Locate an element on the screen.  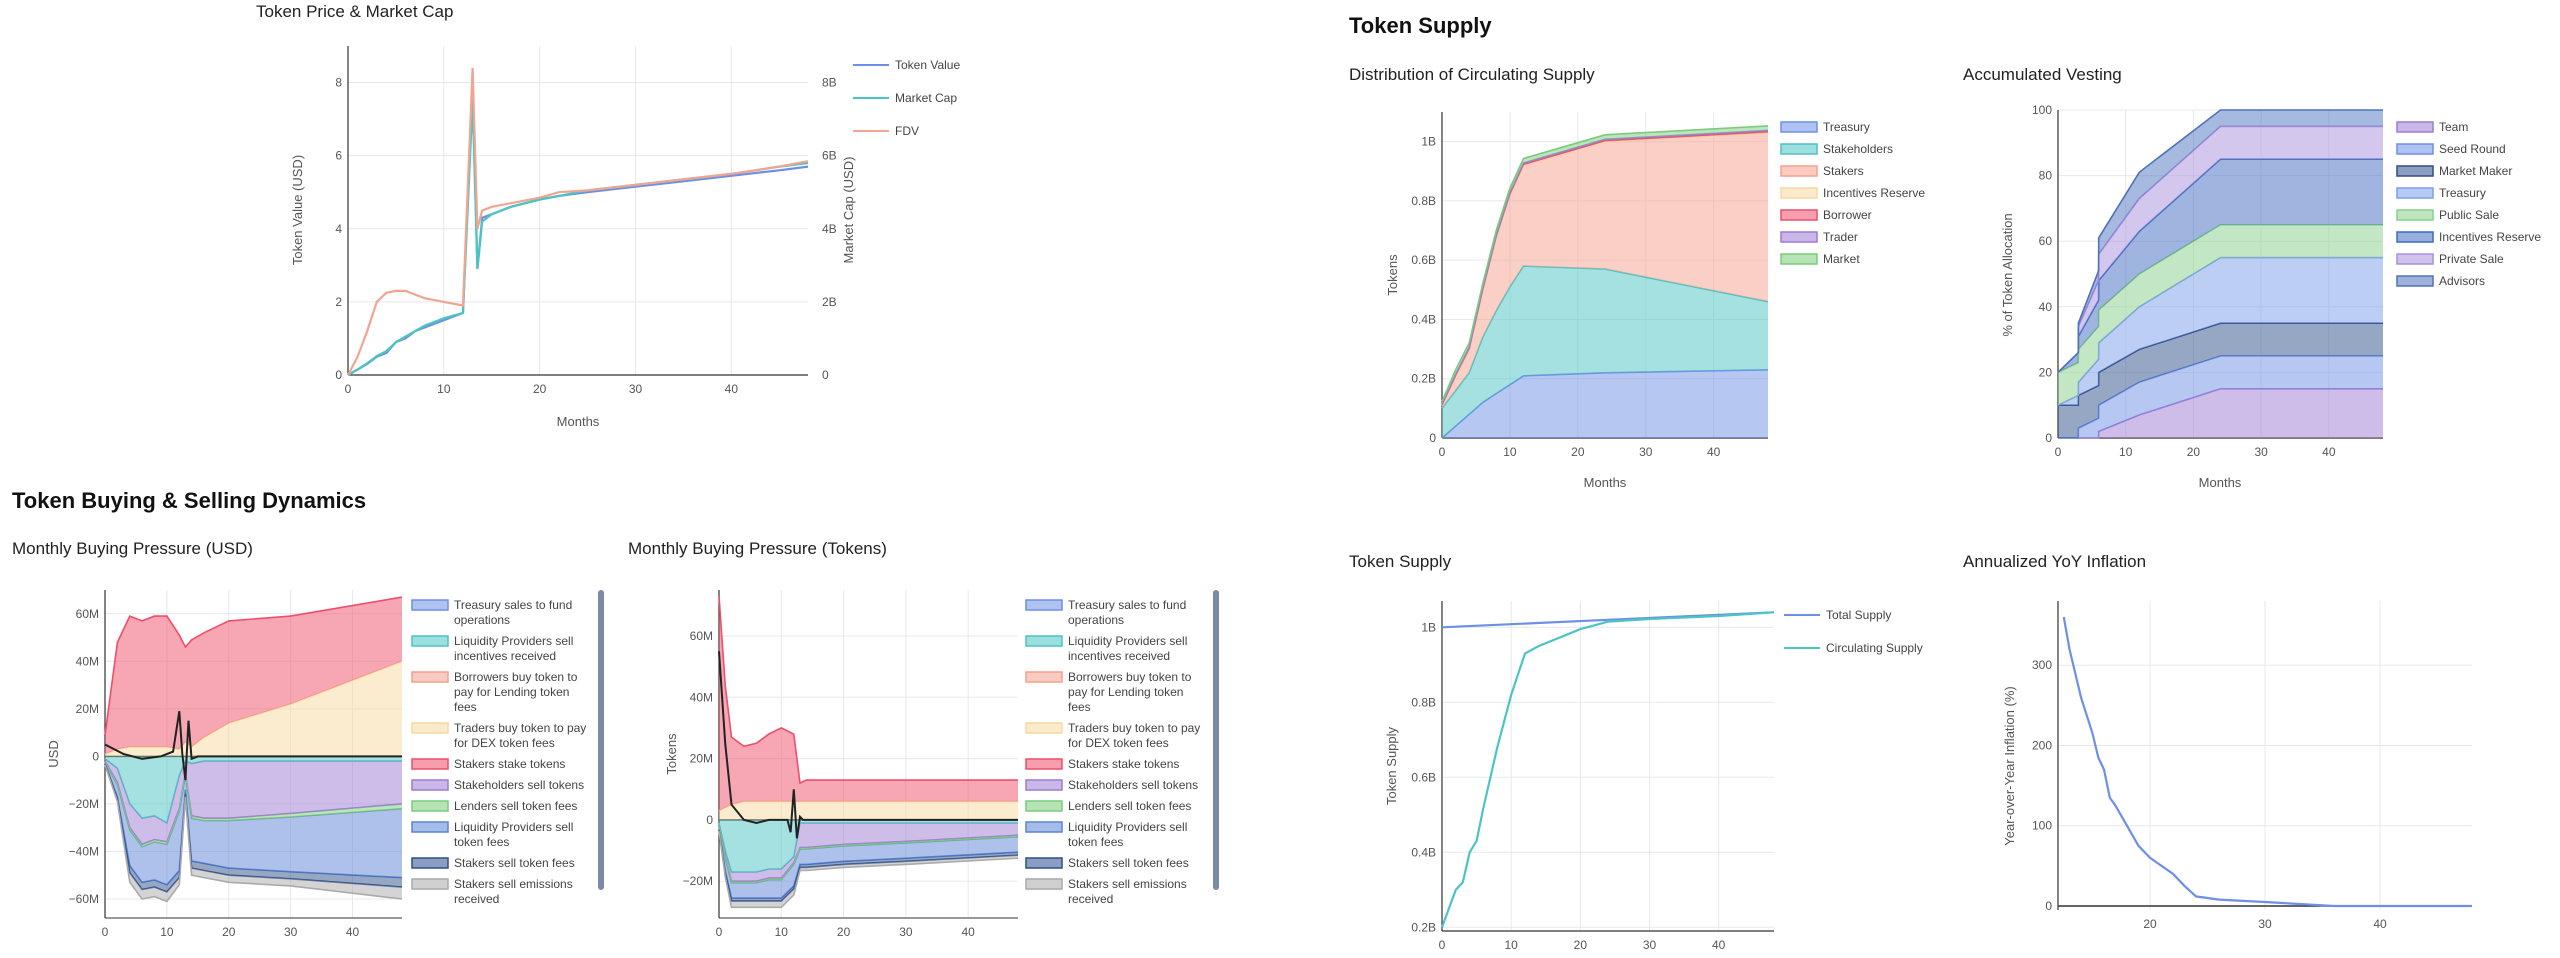
y-axis-title: Token Value (USD) is located at coordinates (297, 210).